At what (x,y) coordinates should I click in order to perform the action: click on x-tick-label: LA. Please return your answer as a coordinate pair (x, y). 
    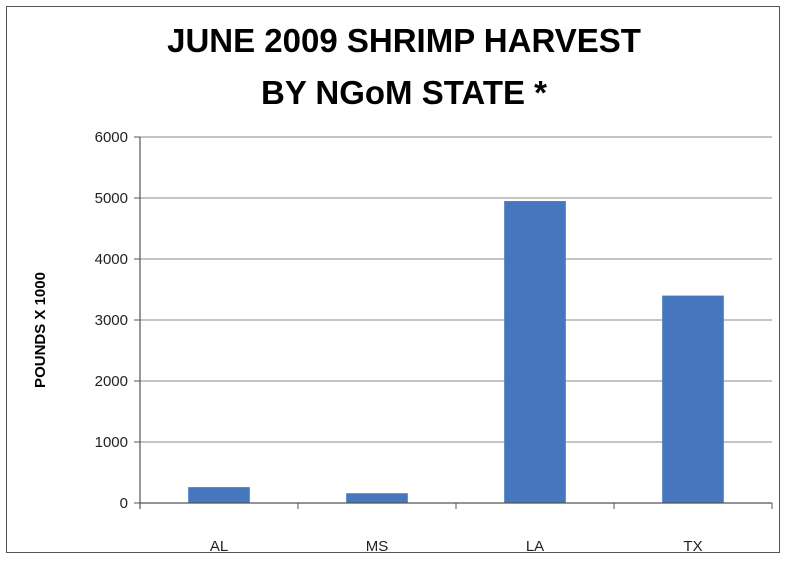
    Looking at the image, I should click on (535, 546).